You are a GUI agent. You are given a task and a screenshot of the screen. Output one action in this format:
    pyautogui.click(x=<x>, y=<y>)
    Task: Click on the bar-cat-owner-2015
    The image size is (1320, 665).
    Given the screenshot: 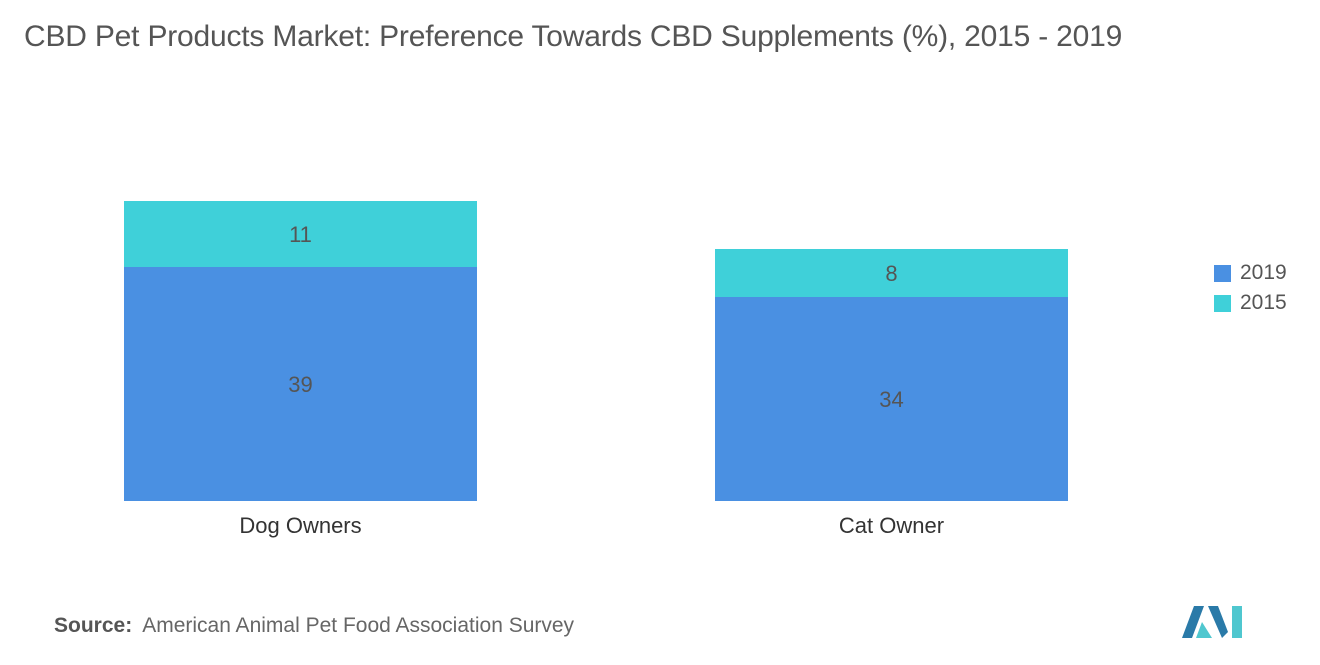 What is the action you would take?
    pyautogui.click(x=891, y=273)
    